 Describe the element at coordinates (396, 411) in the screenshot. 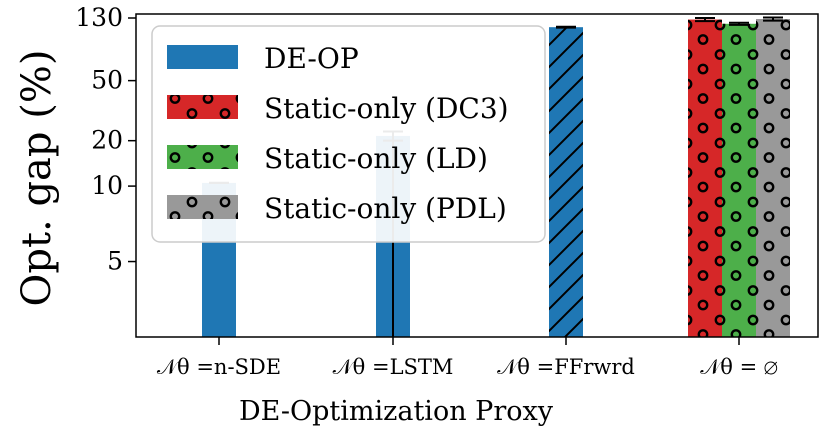

I see `x-axis-title: DE-Optimization Proxy` at that location.